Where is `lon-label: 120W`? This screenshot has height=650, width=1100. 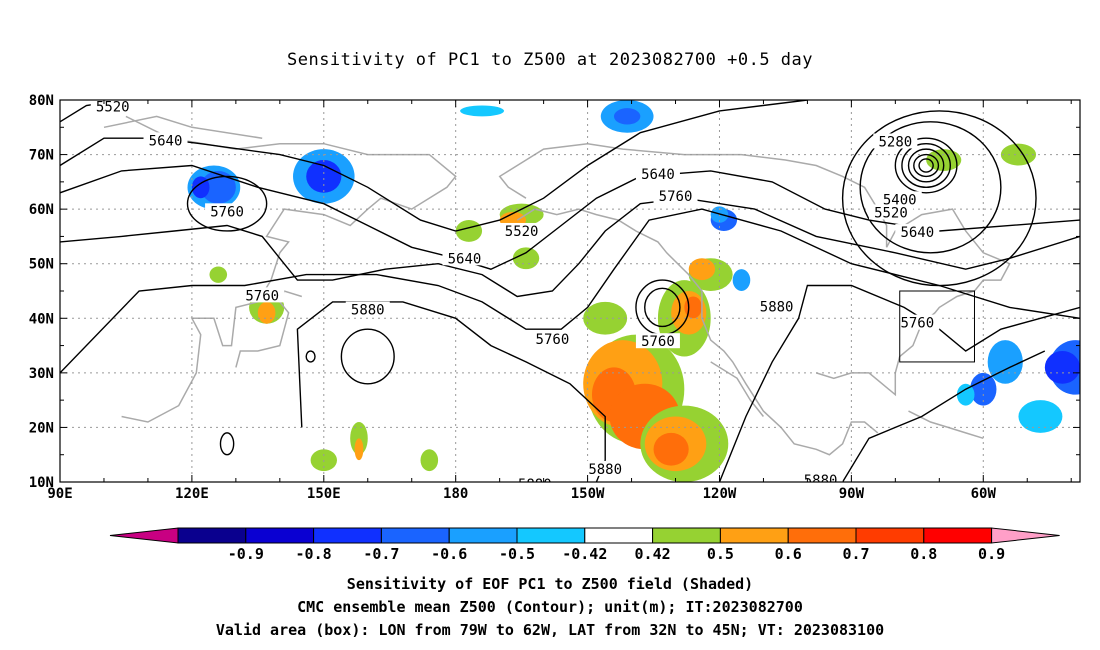
lon-label: 120W is located at coordinates (720, 494).